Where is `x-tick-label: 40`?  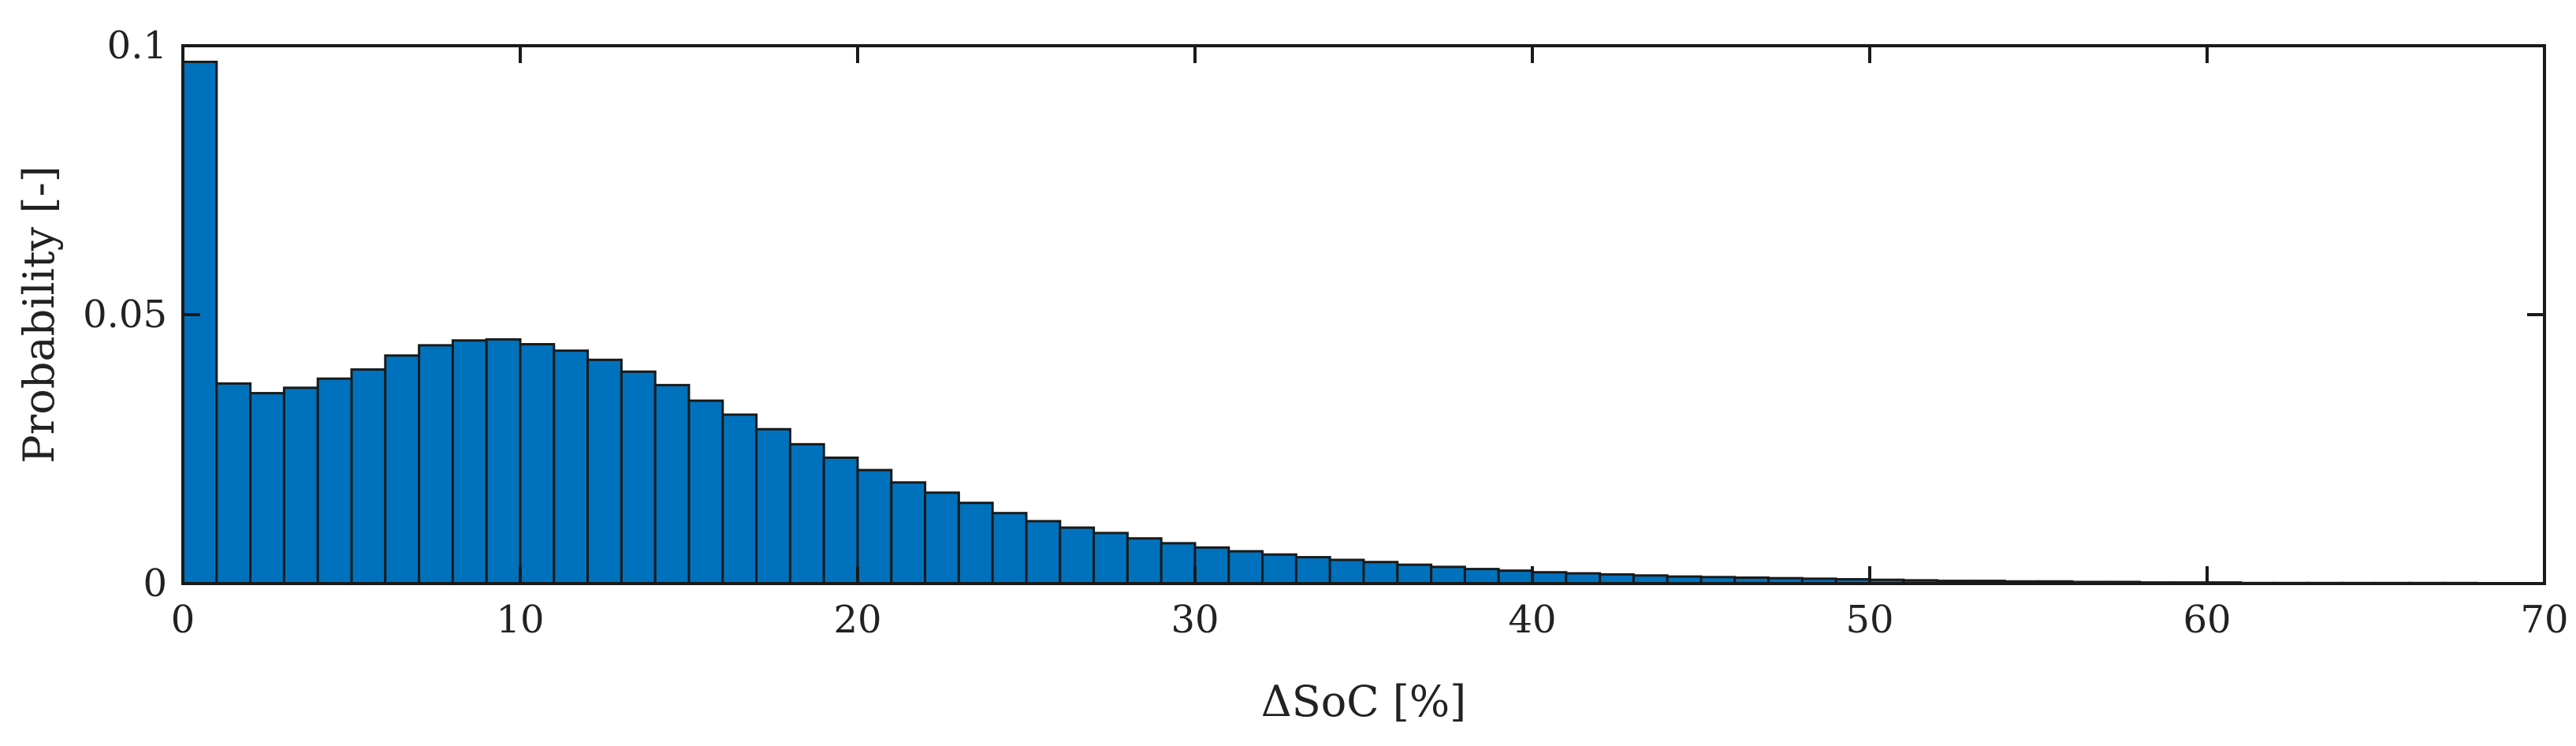 x-tick-label: 40 is located at coordinates (1532, 620).